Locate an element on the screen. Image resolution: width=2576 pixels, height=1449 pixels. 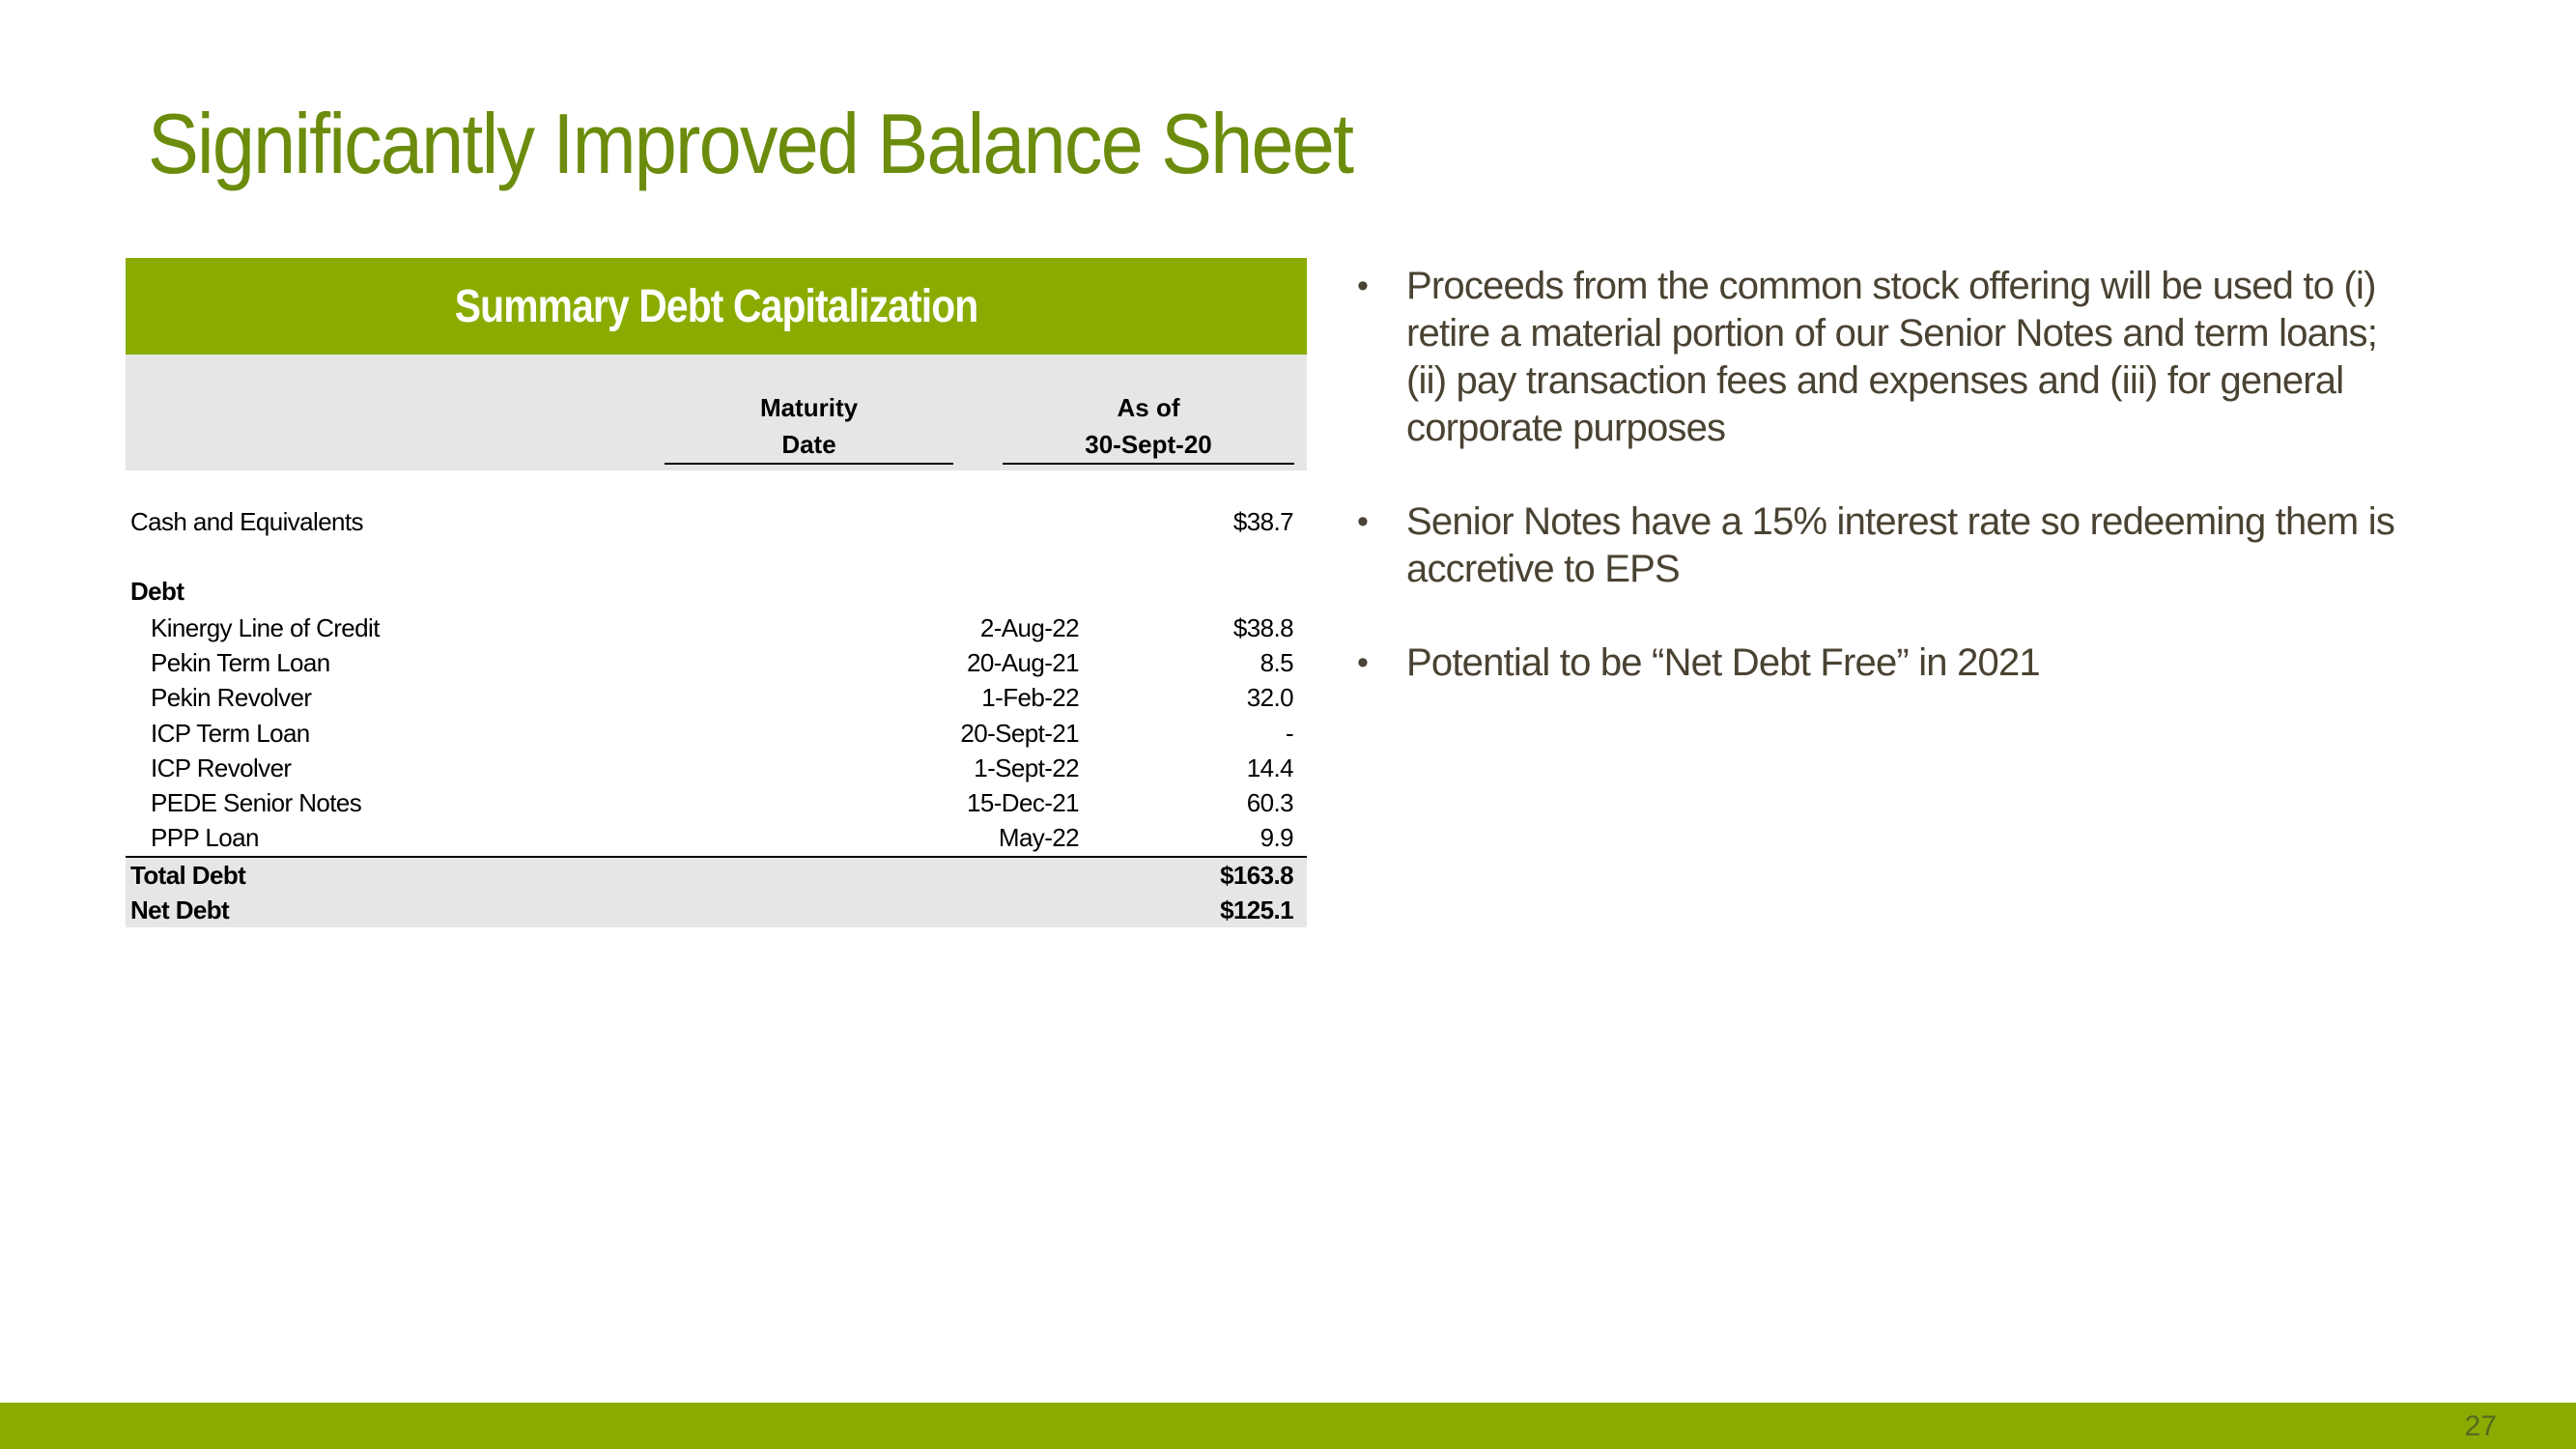
row-label: Pekin Term Loan is located at coordinates (240, 663).